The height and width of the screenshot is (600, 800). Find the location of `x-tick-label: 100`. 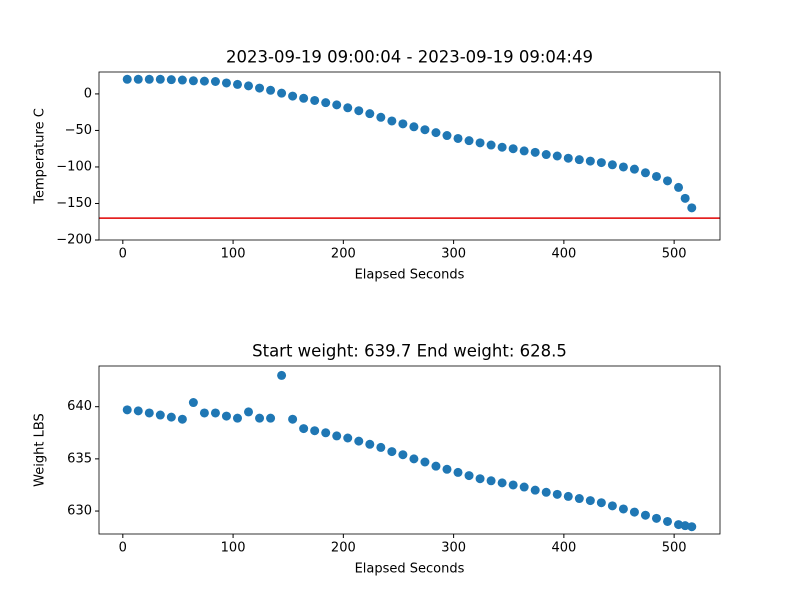

x-tick-label: 100 is located at coordinates (233, 254).